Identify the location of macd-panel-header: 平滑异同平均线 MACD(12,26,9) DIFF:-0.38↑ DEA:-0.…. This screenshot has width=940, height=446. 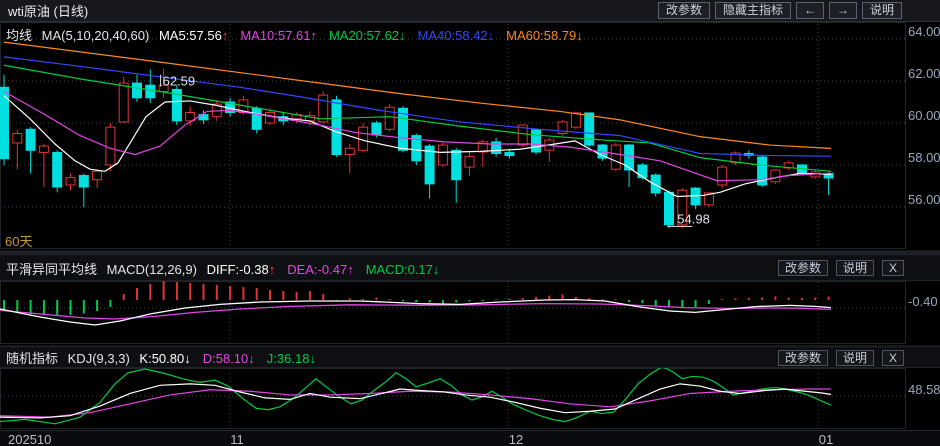
(470, 268).